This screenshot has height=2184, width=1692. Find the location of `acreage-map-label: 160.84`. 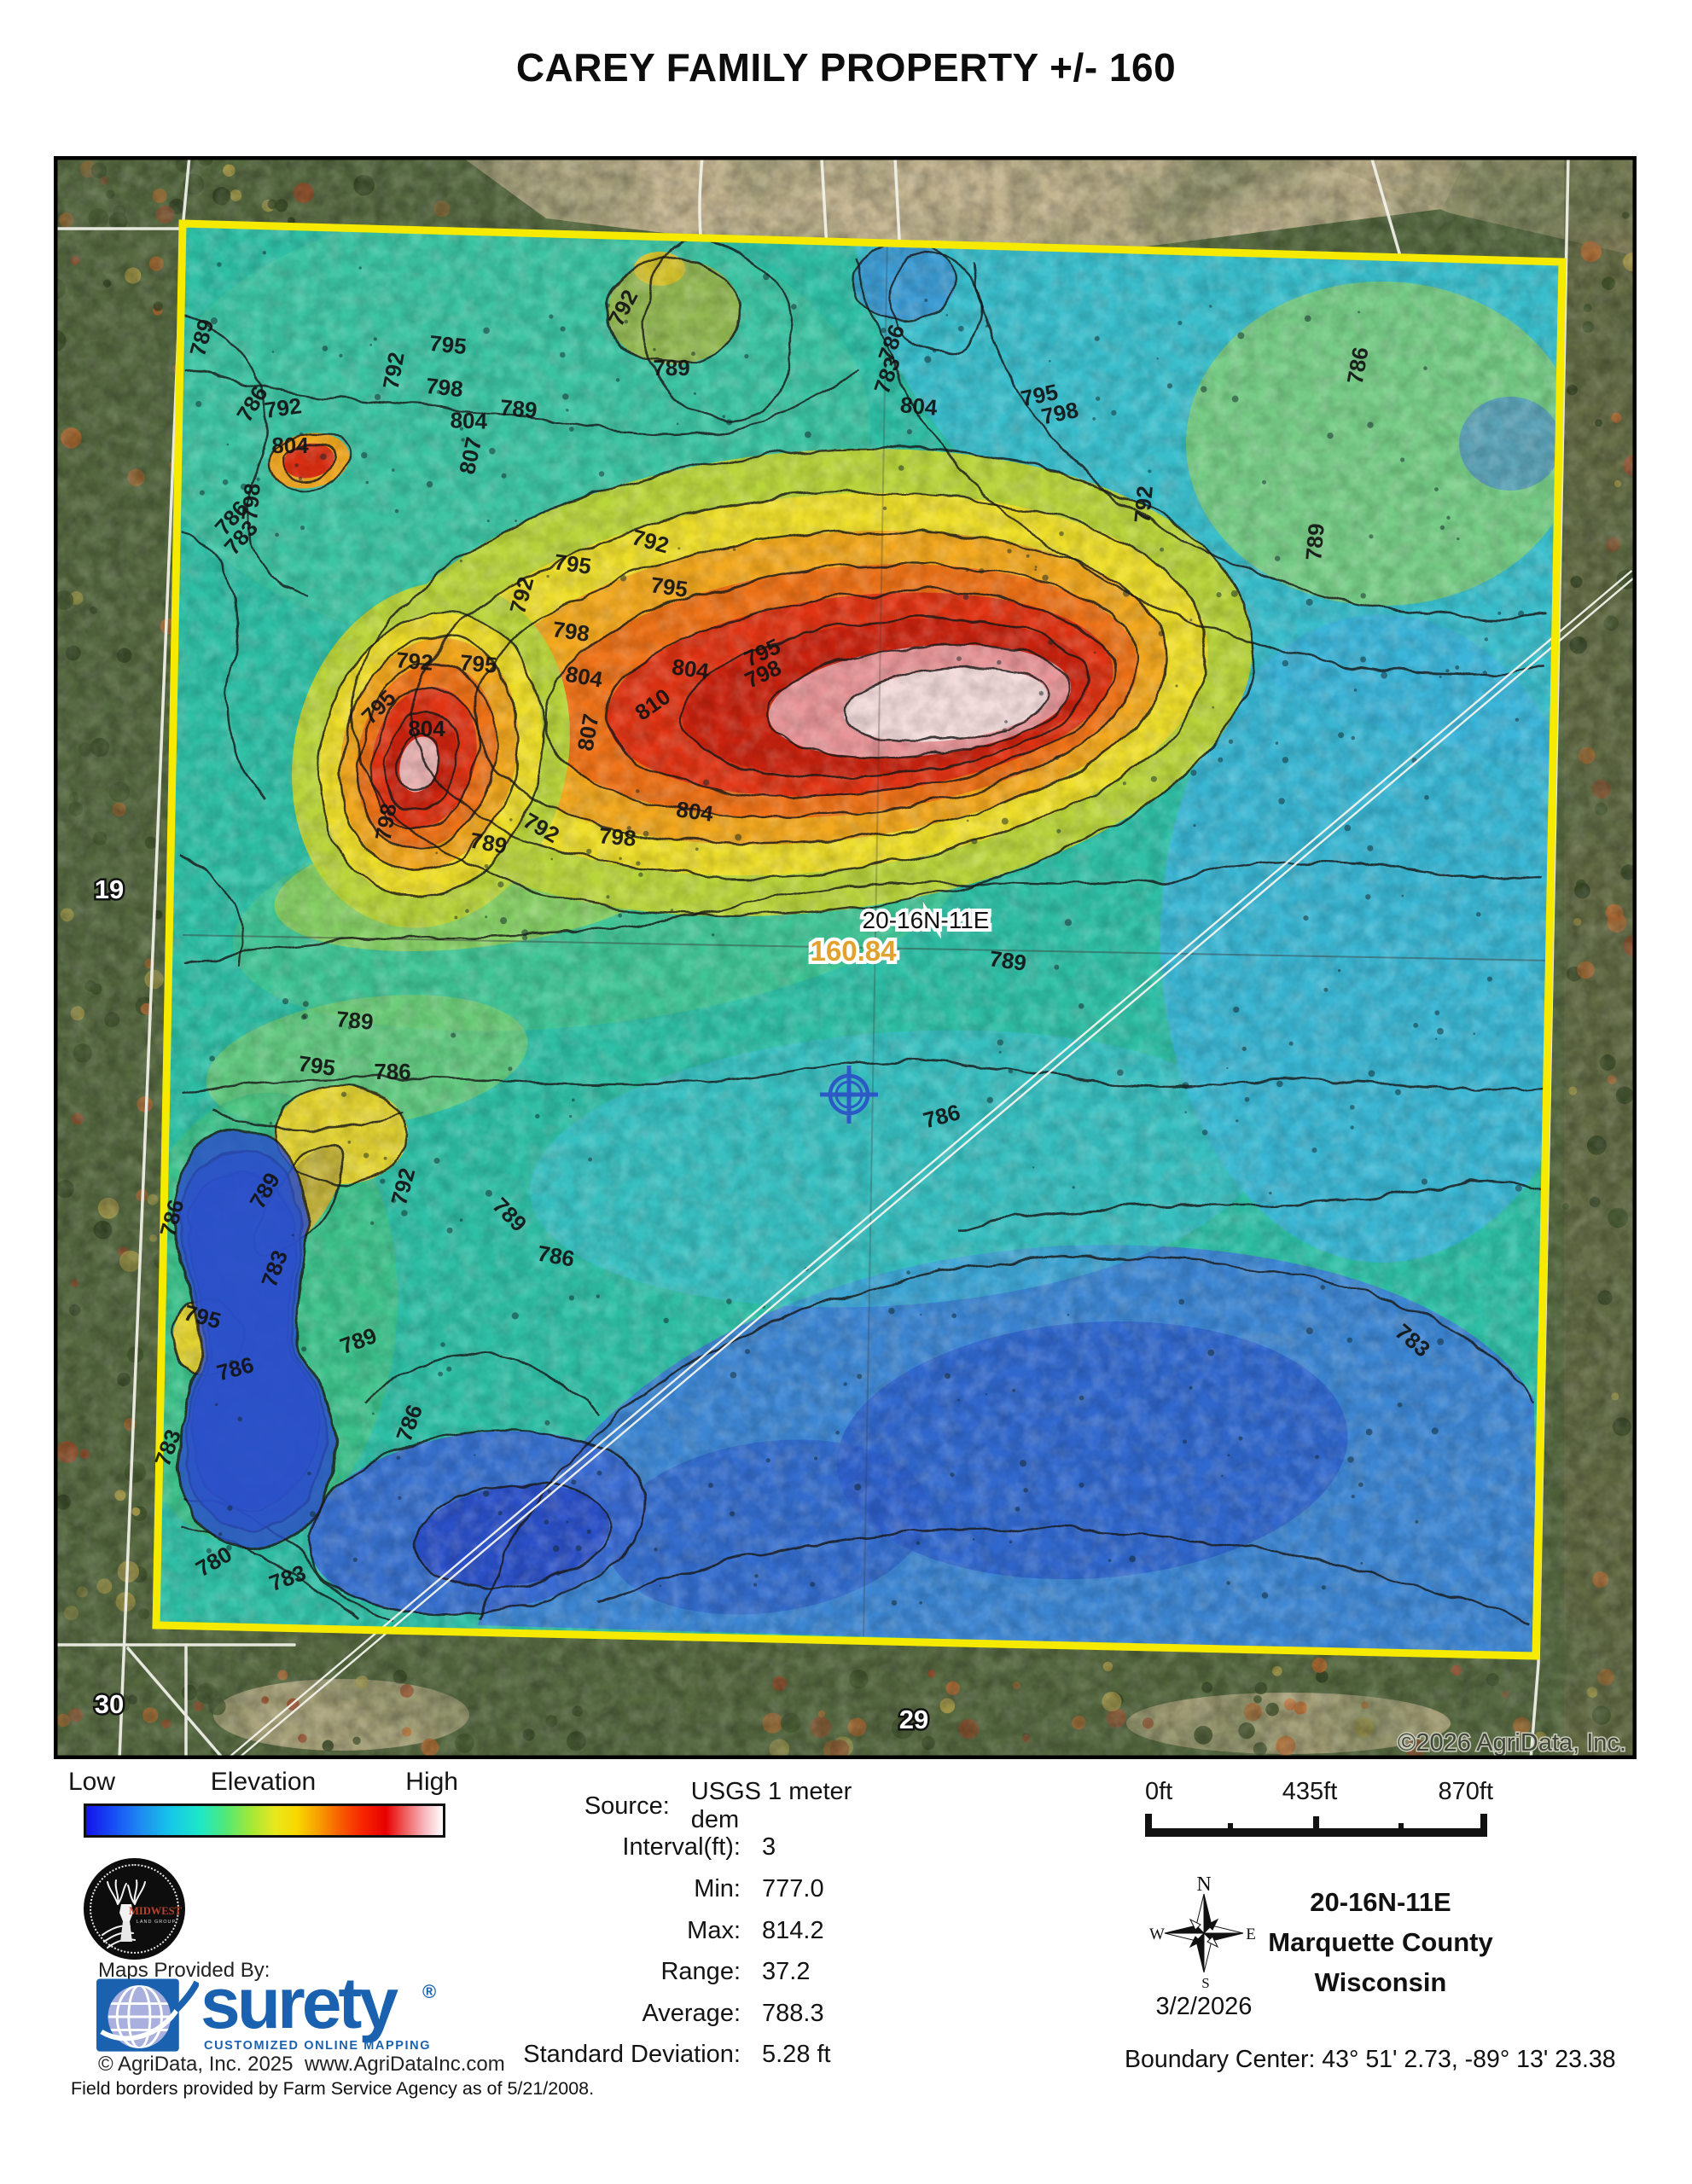

acreage-map-label: 160.84 is located at coordinates (854, 951).